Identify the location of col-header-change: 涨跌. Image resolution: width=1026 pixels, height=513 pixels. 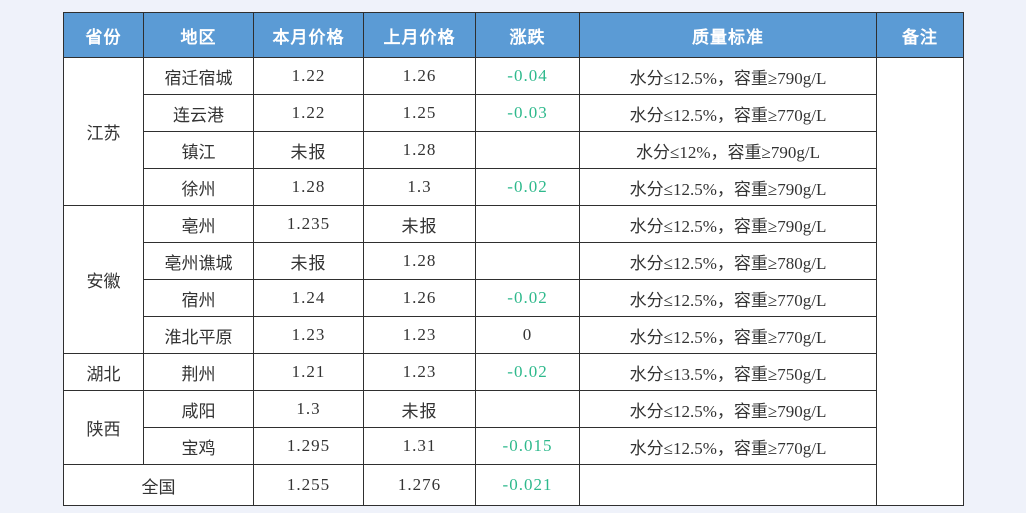
(527, 35).